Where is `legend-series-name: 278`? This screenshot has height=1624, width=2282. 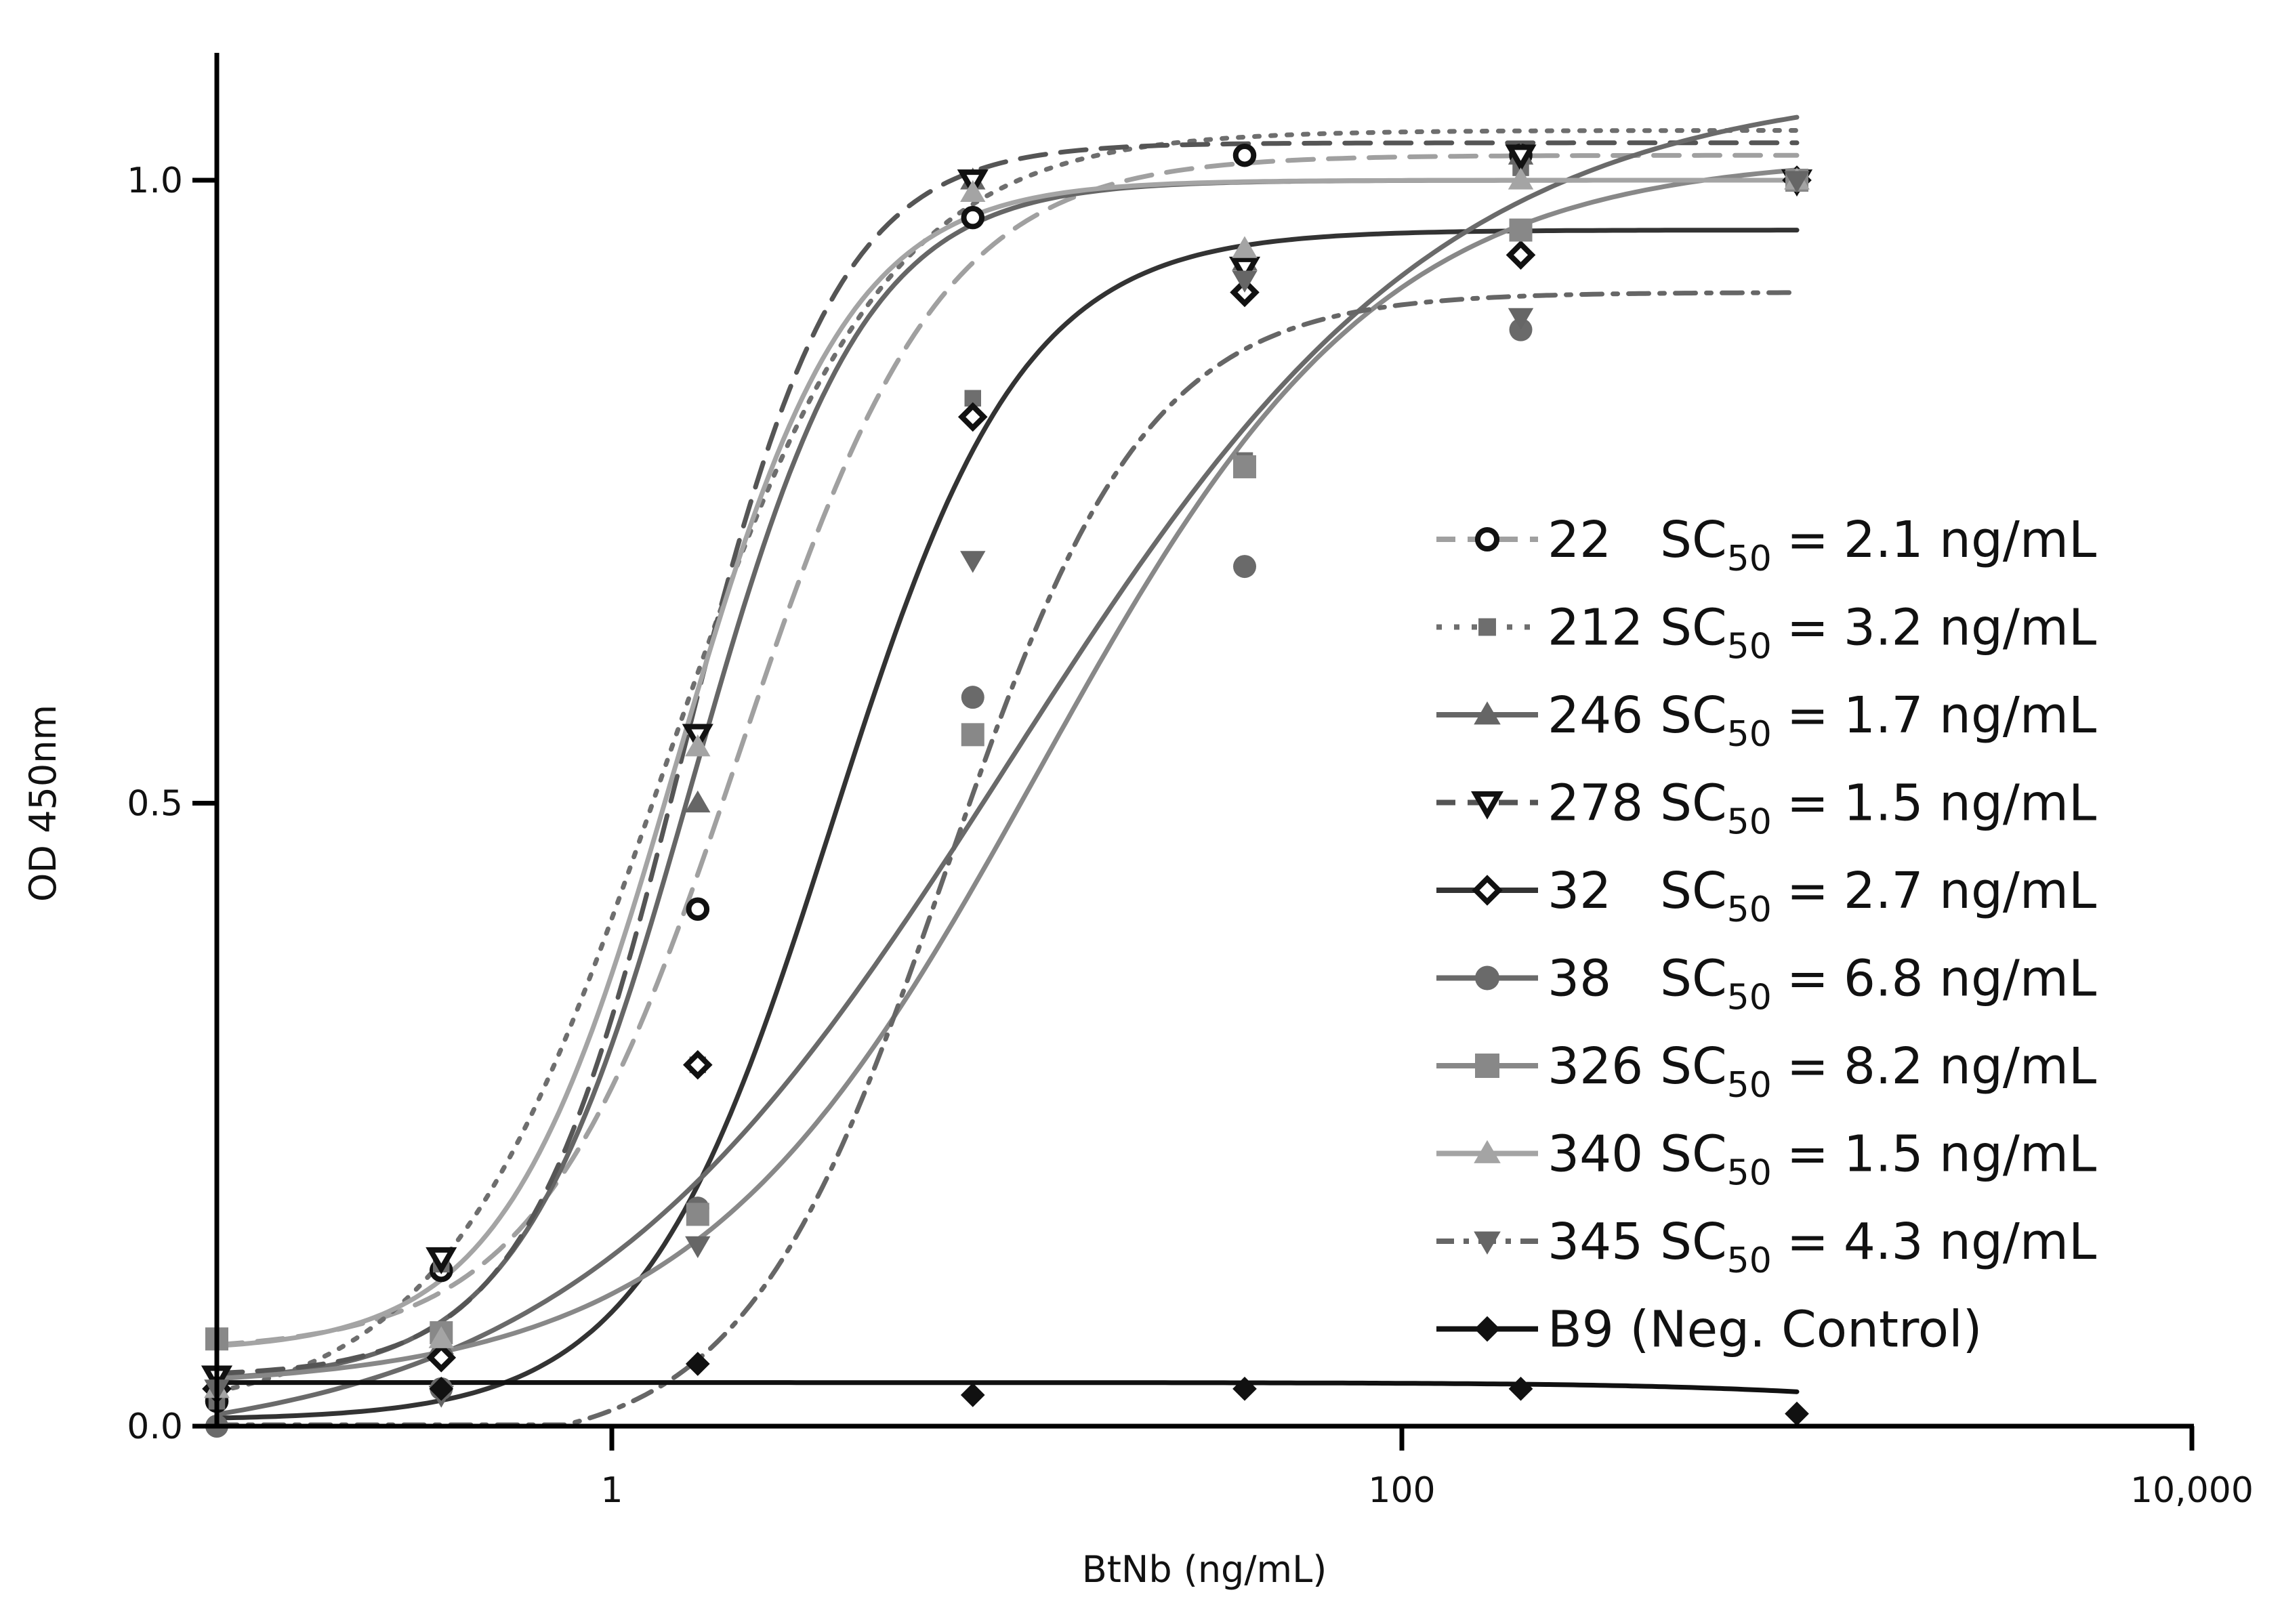 legend-series-name: 278 is located at coordinates (1596, 803).